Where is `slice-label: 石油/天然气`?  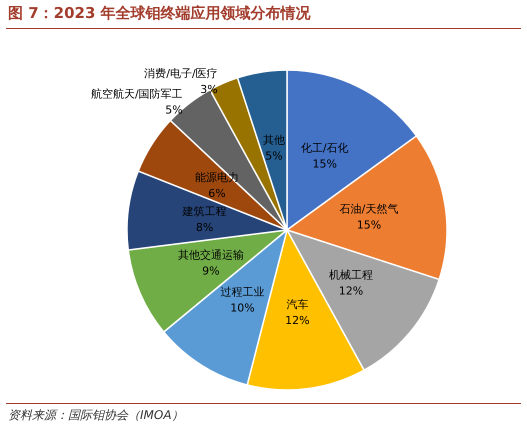
slice-label: 石油/天然气 is located at coordinates (369, 209).